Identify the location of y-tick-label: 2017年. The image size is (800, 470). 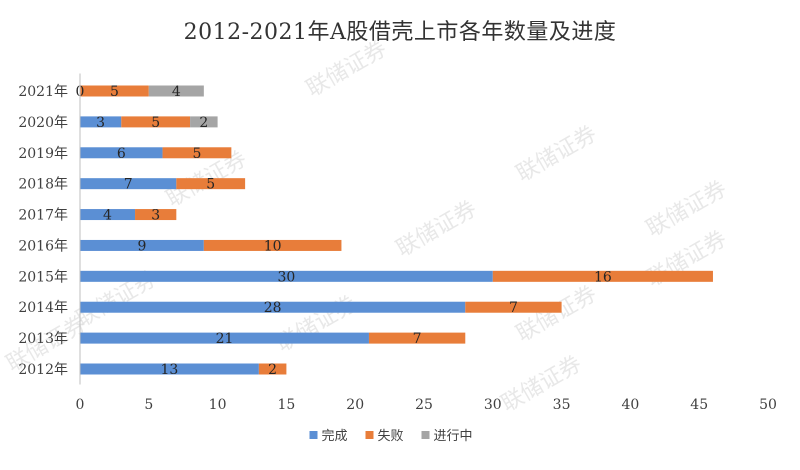
(43, 216).